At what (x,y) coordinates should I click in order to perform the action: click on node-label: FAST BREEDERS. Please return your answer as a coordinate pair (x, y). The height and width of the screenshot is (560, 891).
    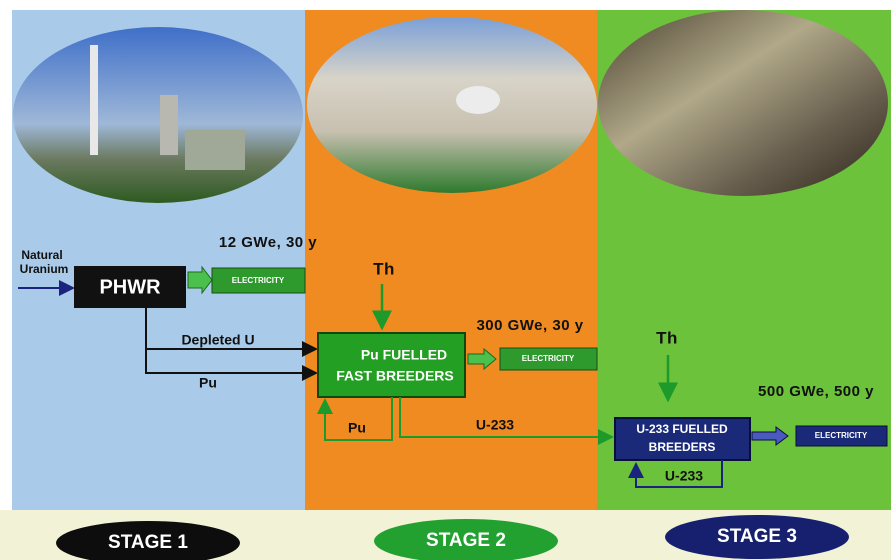
    Looking at the image, I should click on (394, 376).